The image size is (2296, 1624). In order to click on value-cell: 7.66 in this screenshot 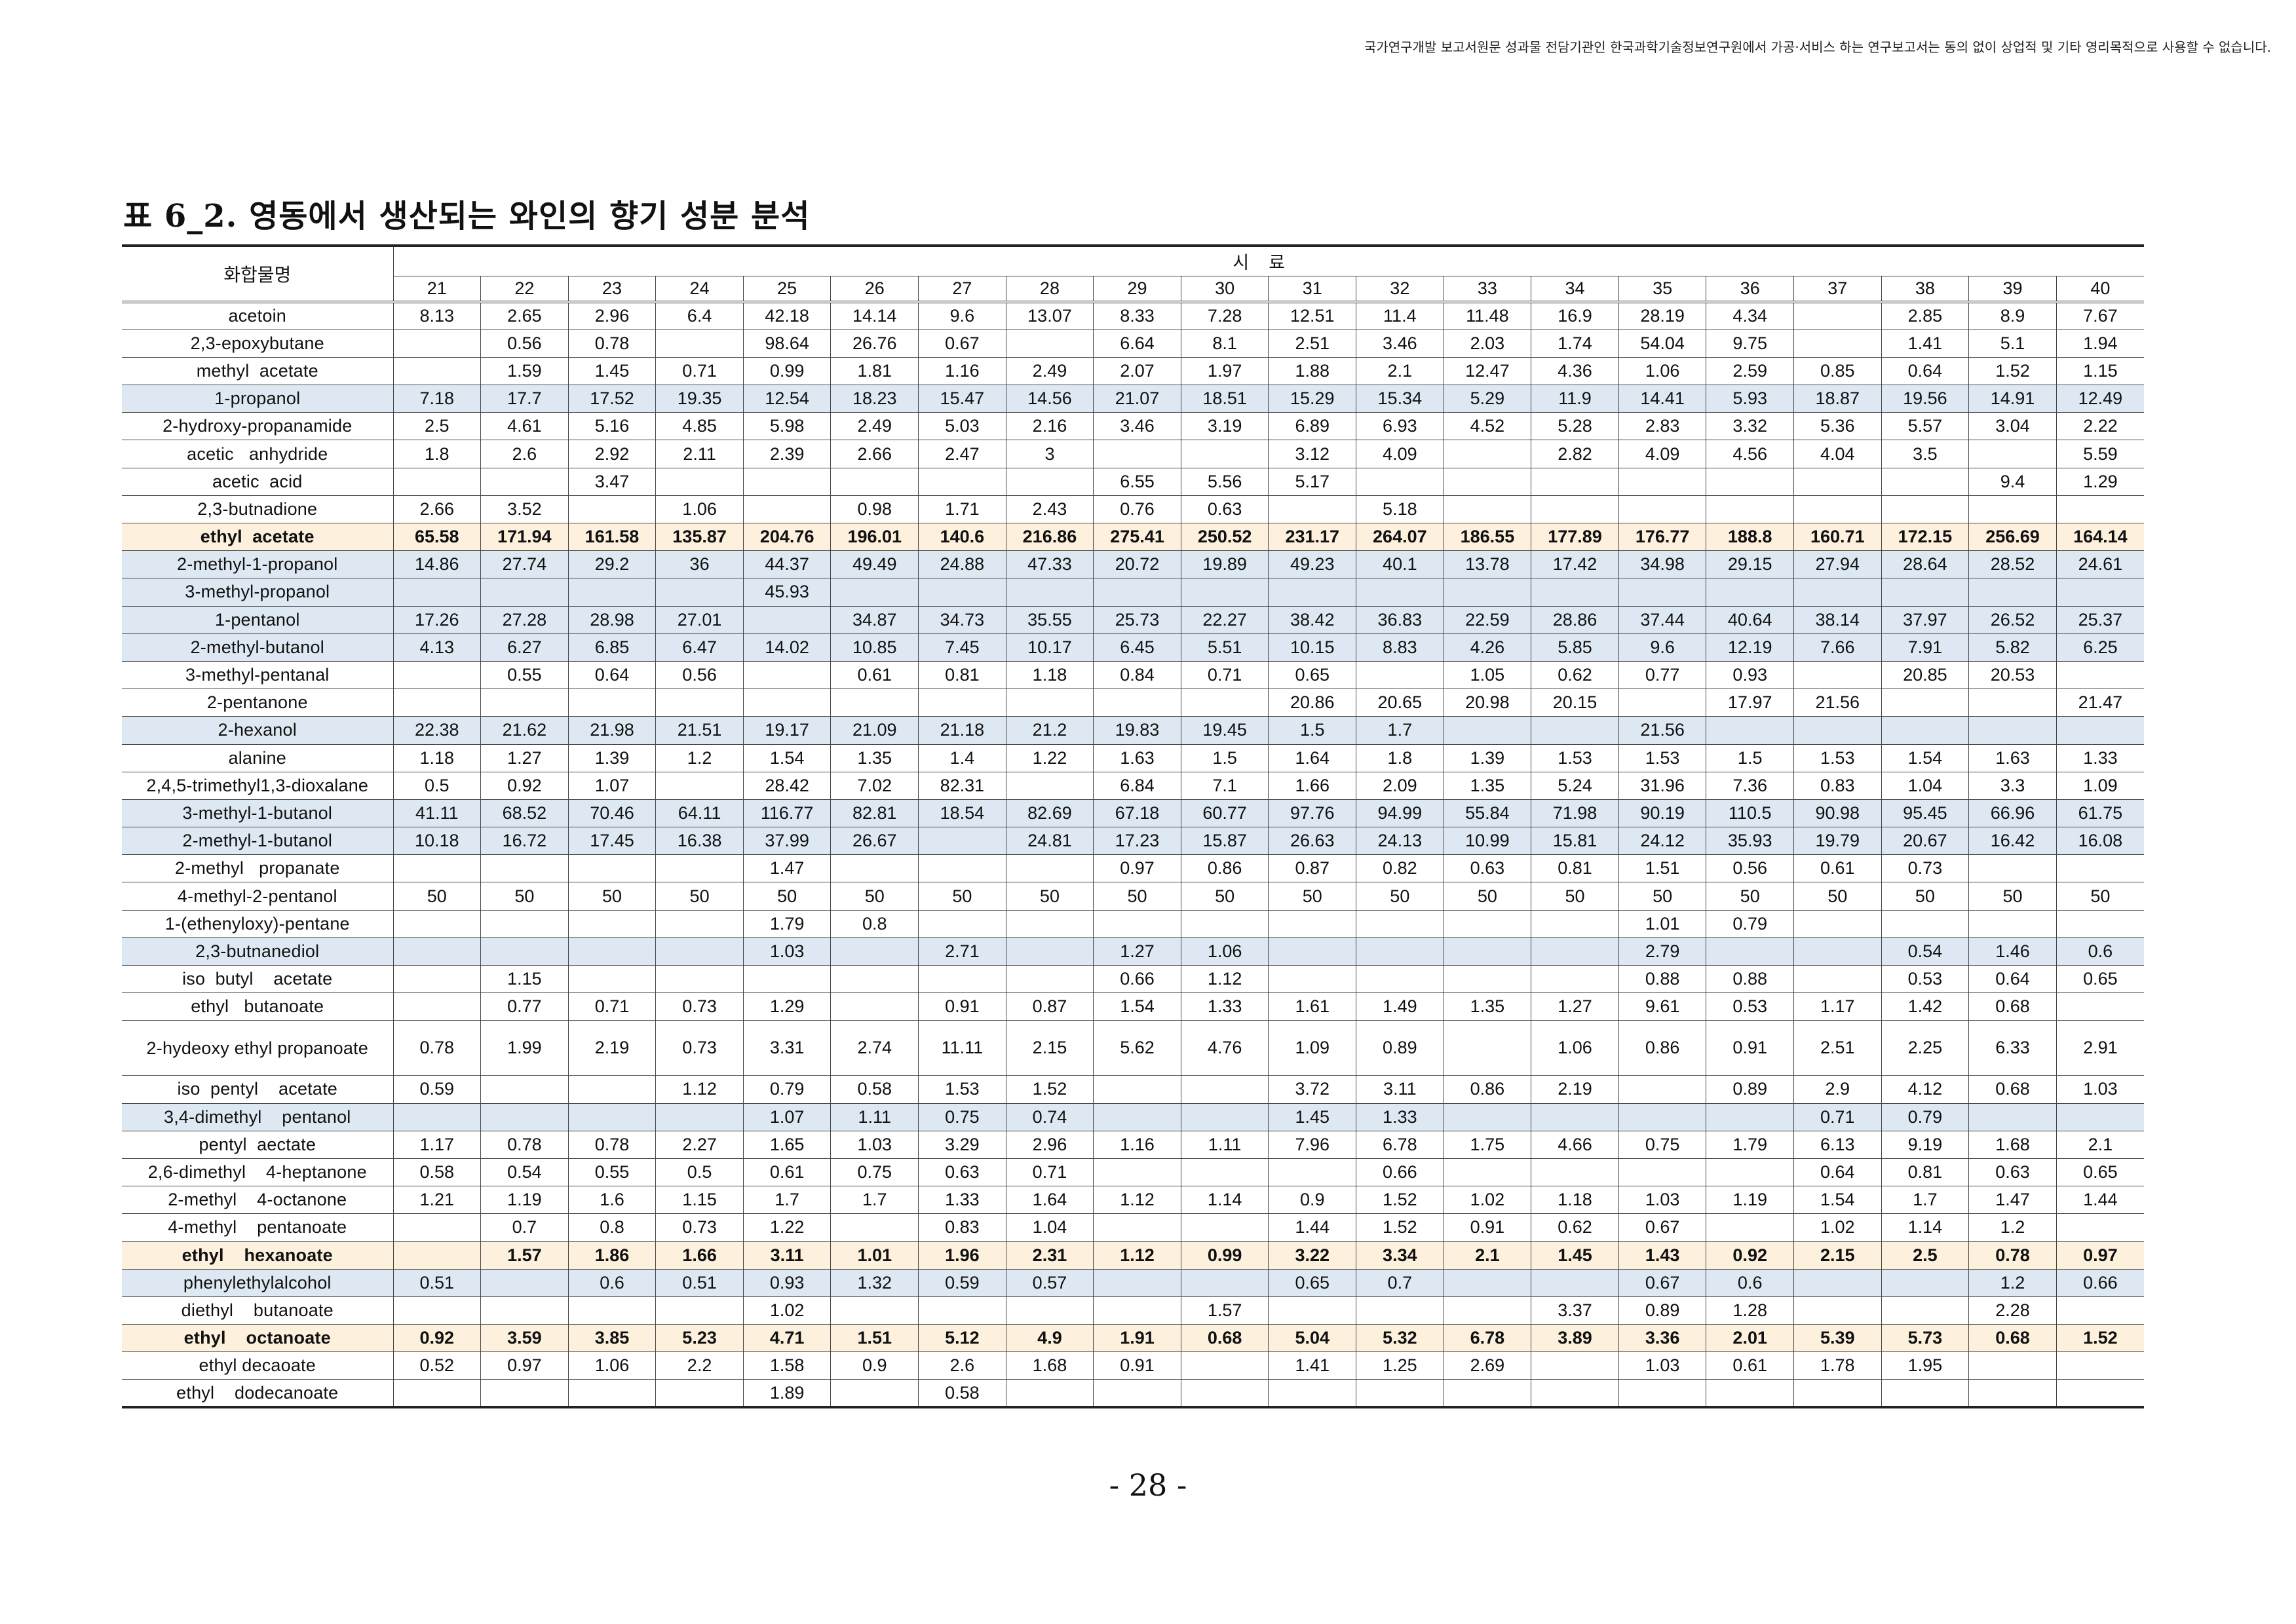, I will do `click(1837, 647)`.